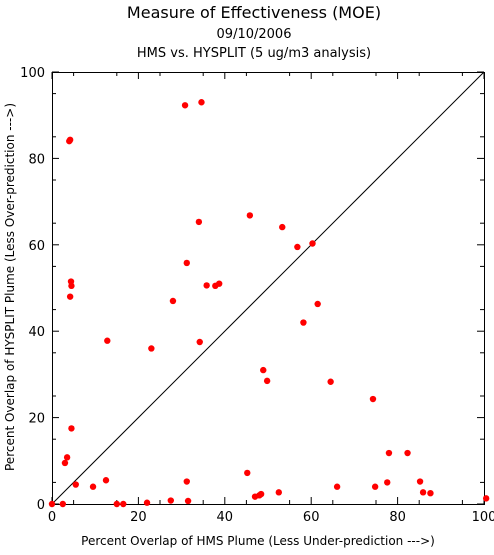 This screenshot has width=494, height=555. I want to click on y-tick-label: 60, so click(36, 246).